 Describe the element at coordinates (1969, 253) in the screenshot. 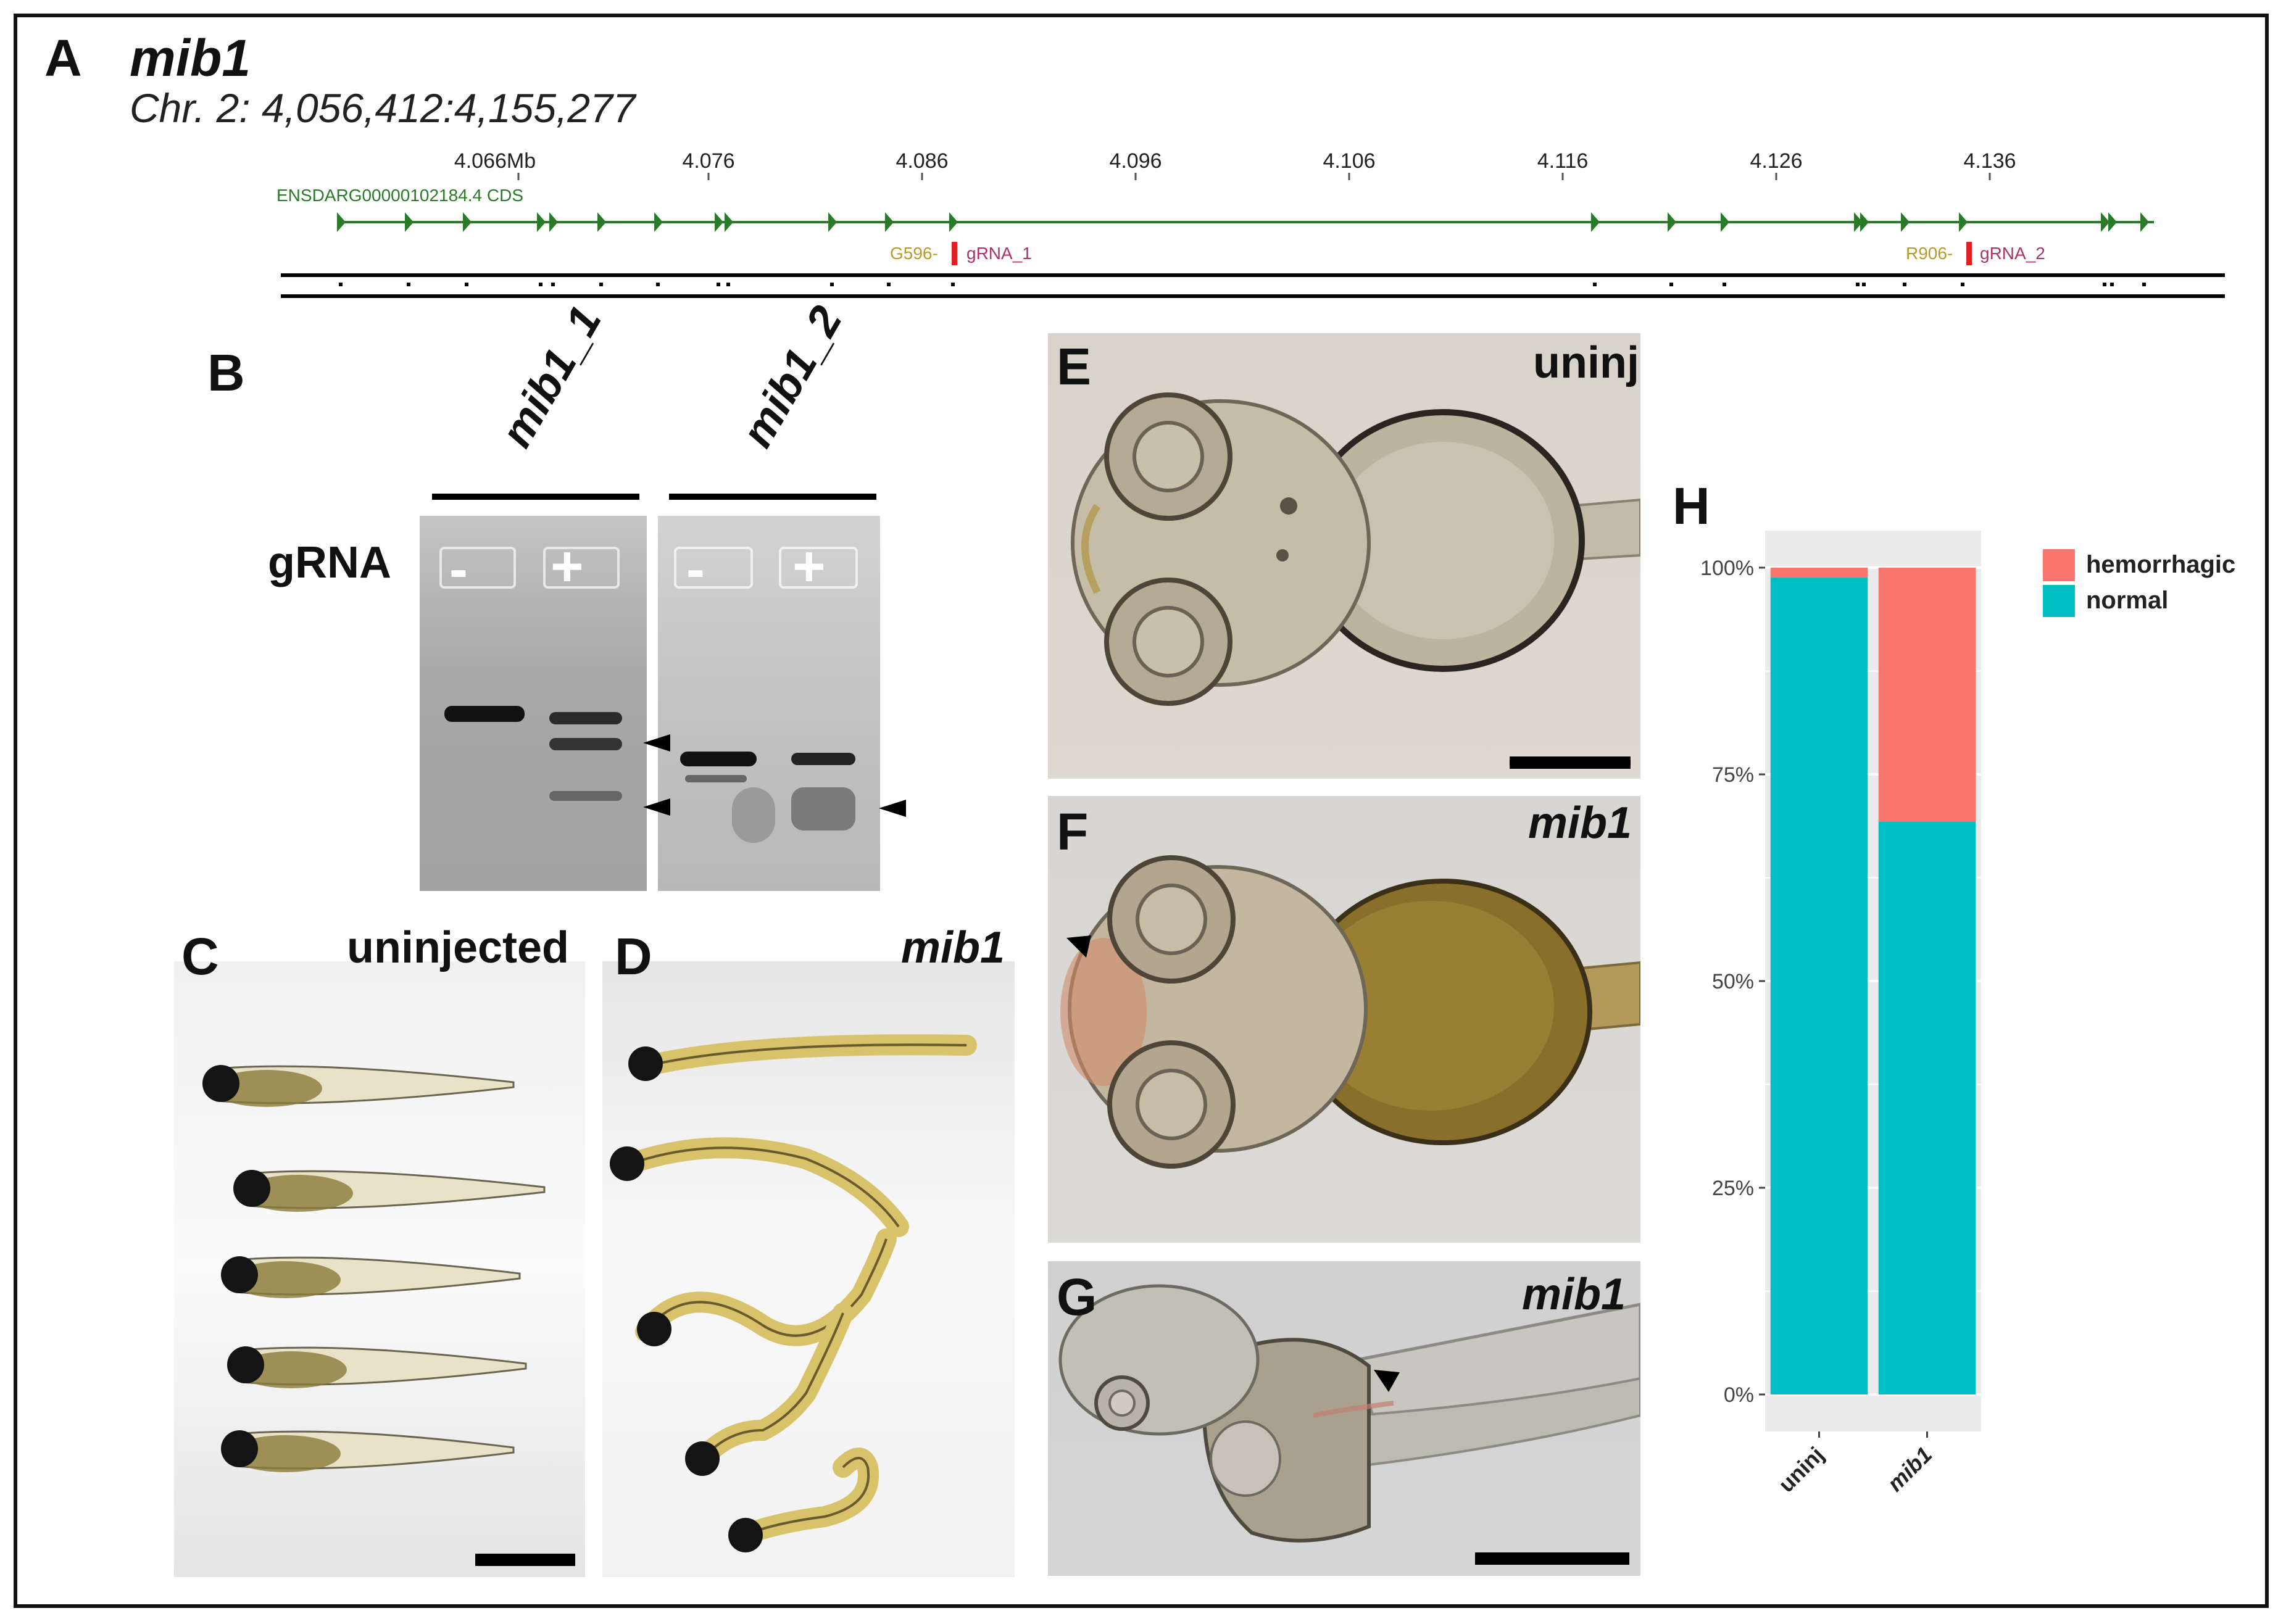

I see `grna2-cut-site` at that location.